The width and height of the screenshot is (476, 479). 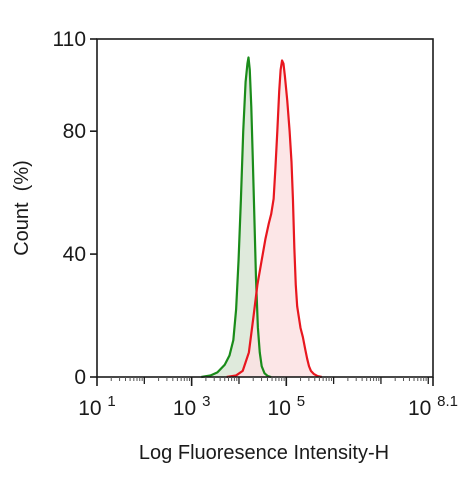 I want to click on x-axis-title: Log Fluoresence Intensity-H, so click(x=264, y=453).